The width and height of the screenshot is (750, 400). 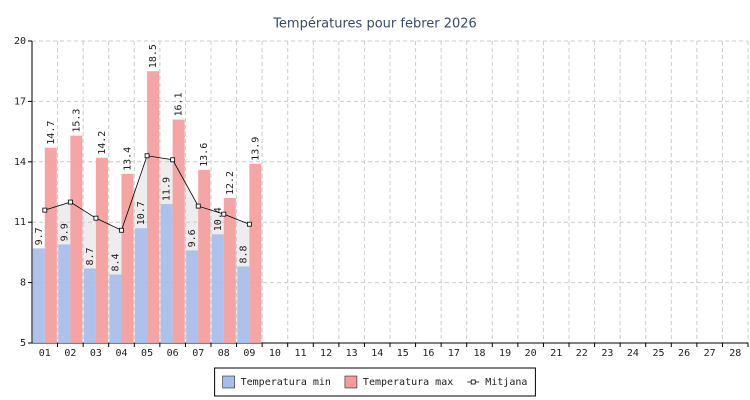 I want to click on value-label: 8.4, so click(x=115, y=262).